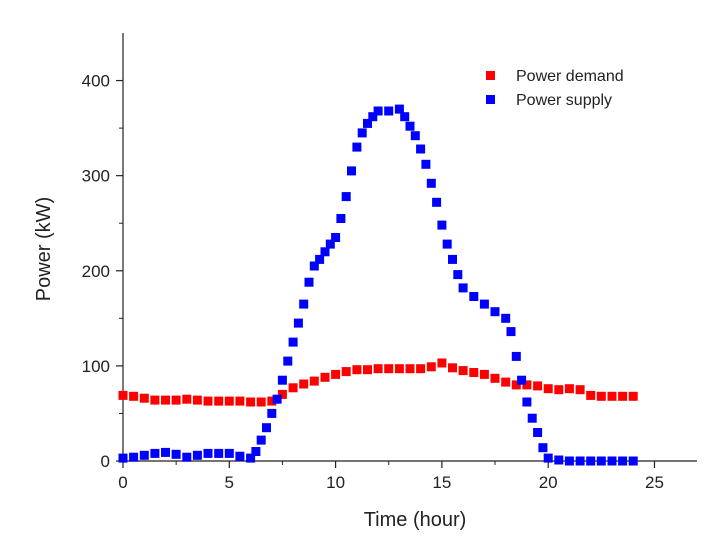 The width and height of the screenshot is (719, 546). I want to click on legend-swatch-power-demand, so click(490, 75).